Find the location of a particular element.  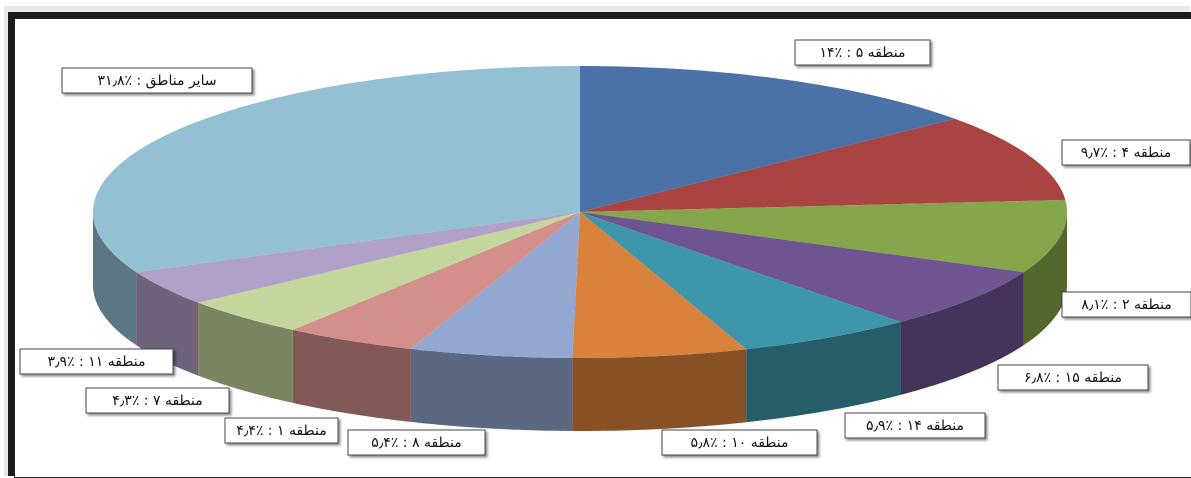

slice-label-1: منطقه ۴ : ٪۹٫۷ is located at coordinates (1126, 152).